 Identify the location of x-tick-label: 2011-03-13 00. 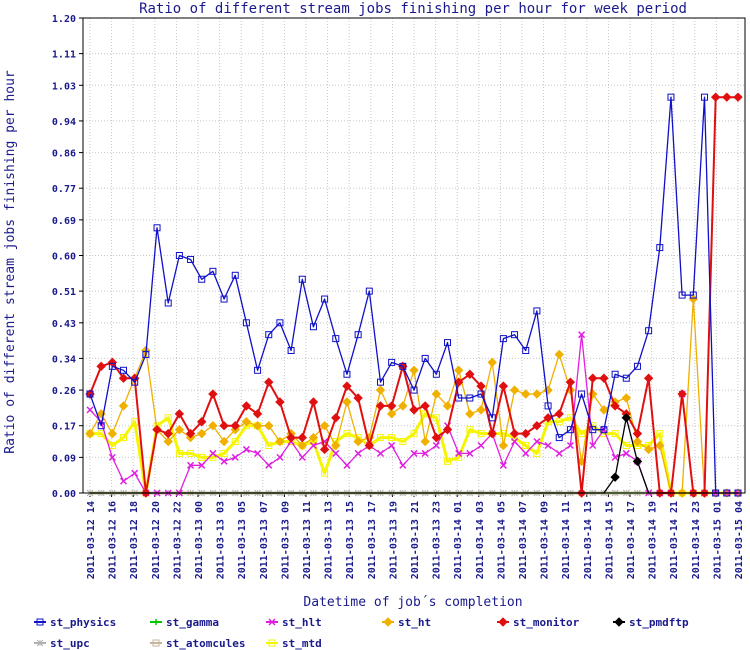
(199, 540).